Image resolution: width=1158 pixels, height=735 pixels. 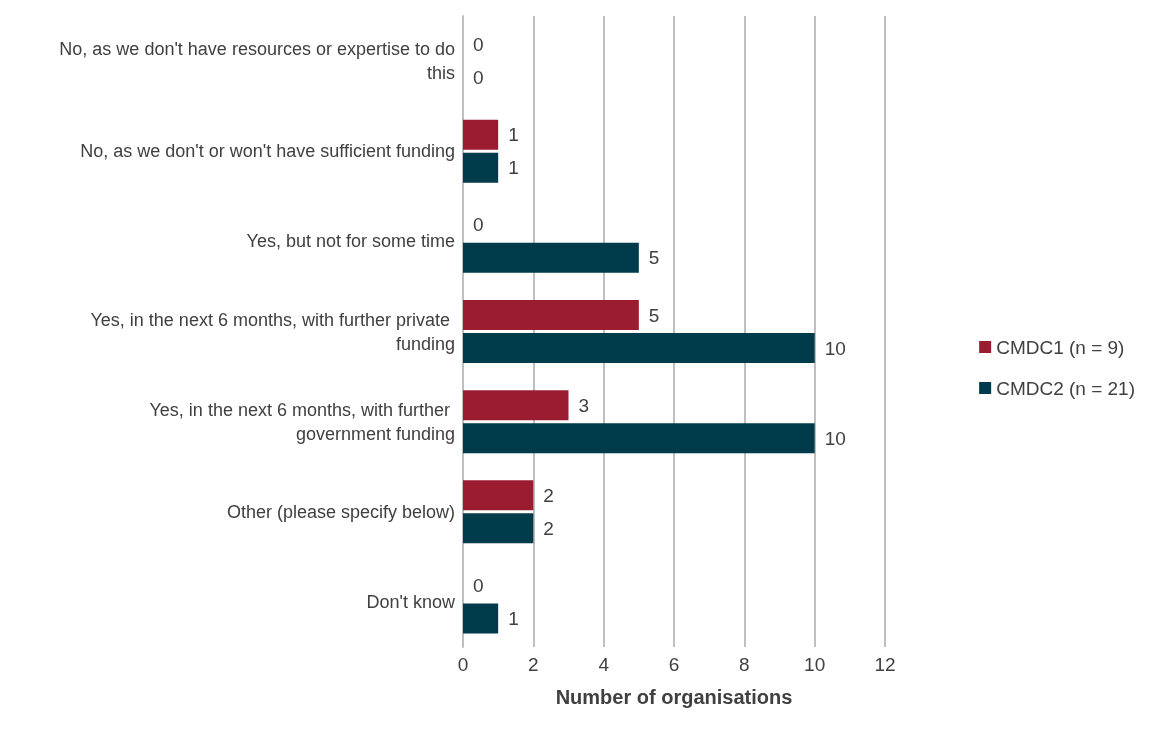 What do you see at coordinates (604, 664) in the screenshot?
I see `x-tick-label: 4` at bounding box center [604, 664].